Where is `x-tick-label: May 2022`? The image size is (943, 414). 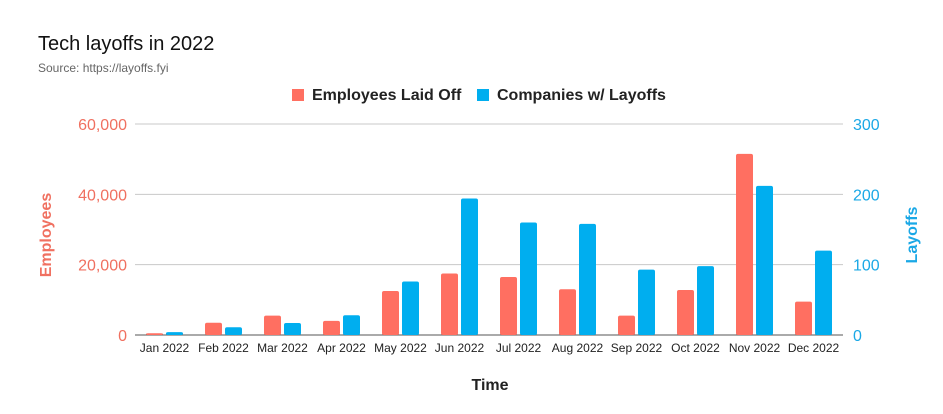 x-tick-label: May 2022 is located at coordinates (400, 348).